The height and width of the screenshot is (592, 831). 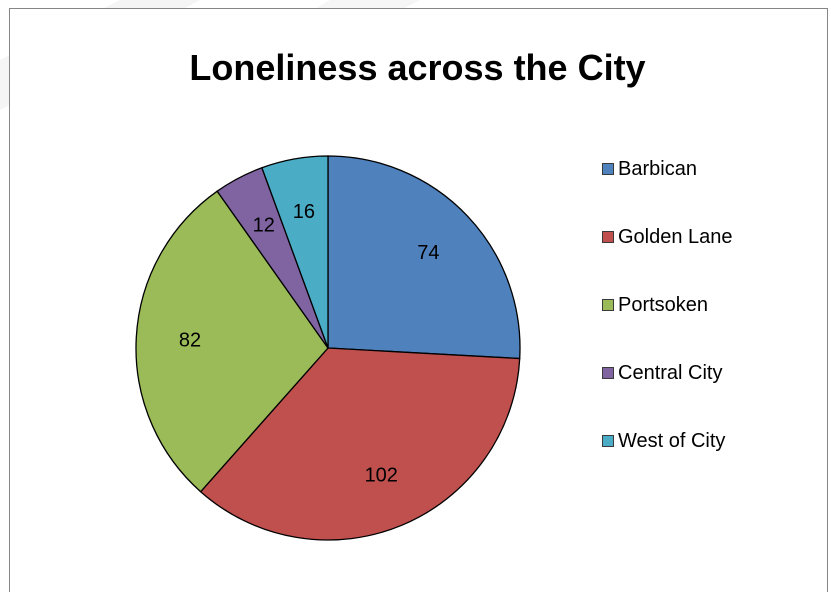 What do you see at coordinates (663, 304) in the screenshot?
I see `legend-label: Portsoken` at bounding box center [663, 304].